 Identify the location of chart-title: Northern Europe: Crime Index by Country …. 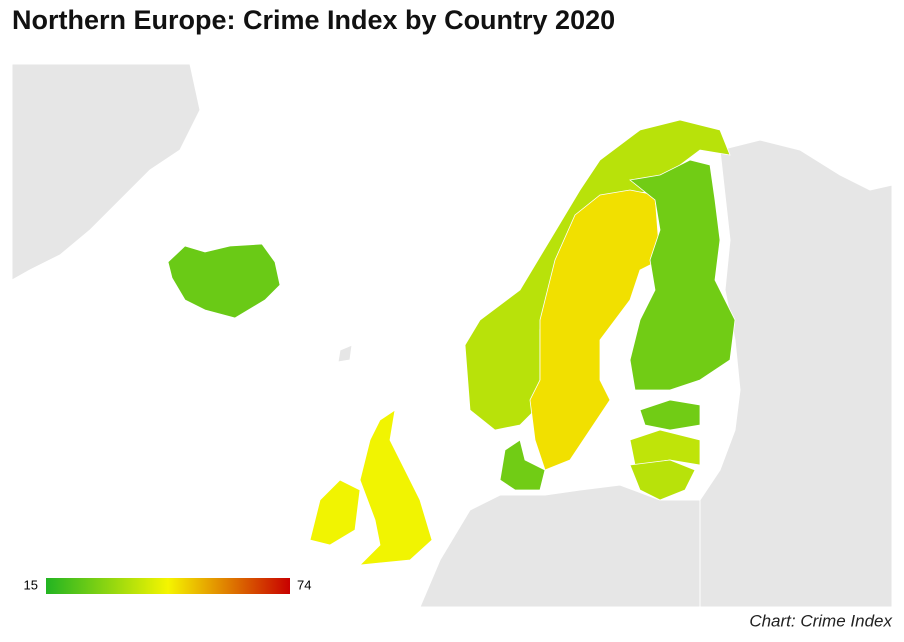
(313, 20).